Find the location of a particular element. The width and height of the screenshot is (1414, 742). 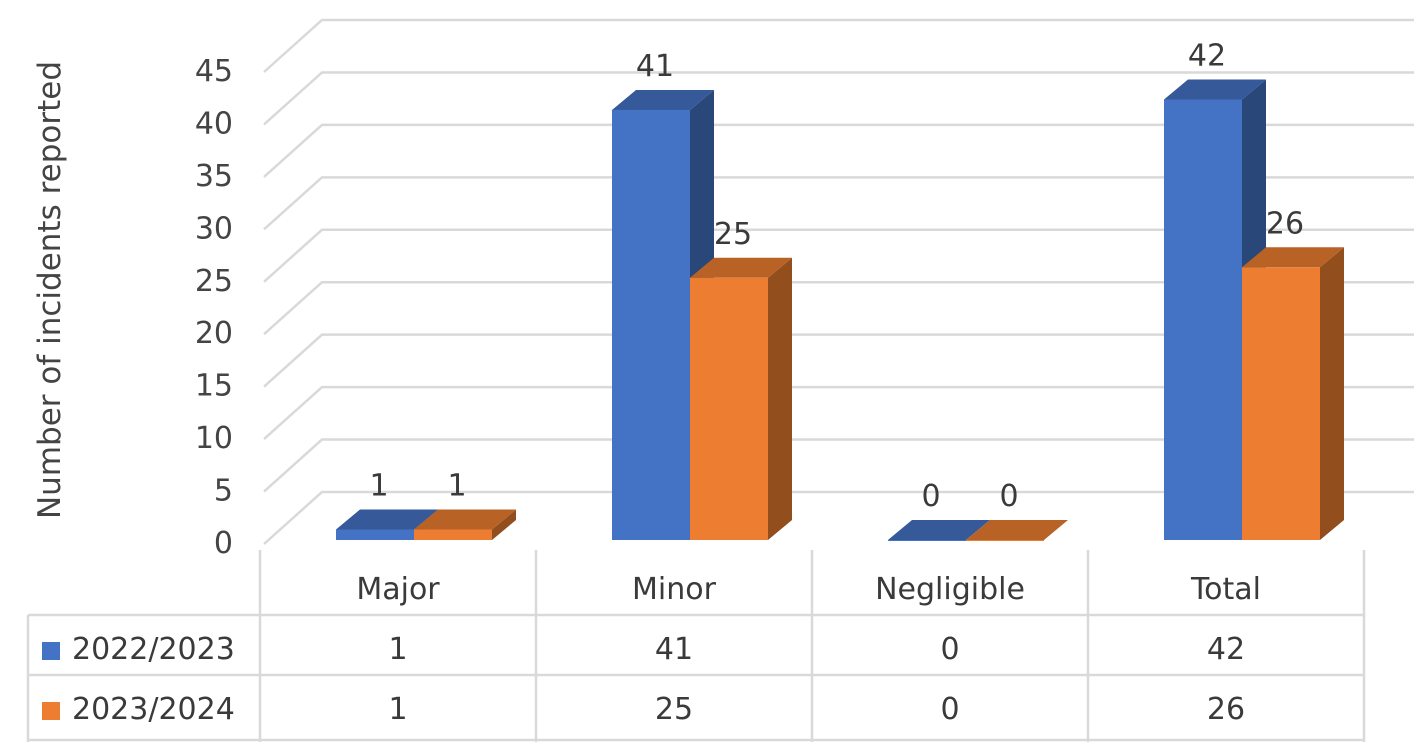

y-tick-label: 25 is located at coordinates (214, 281).